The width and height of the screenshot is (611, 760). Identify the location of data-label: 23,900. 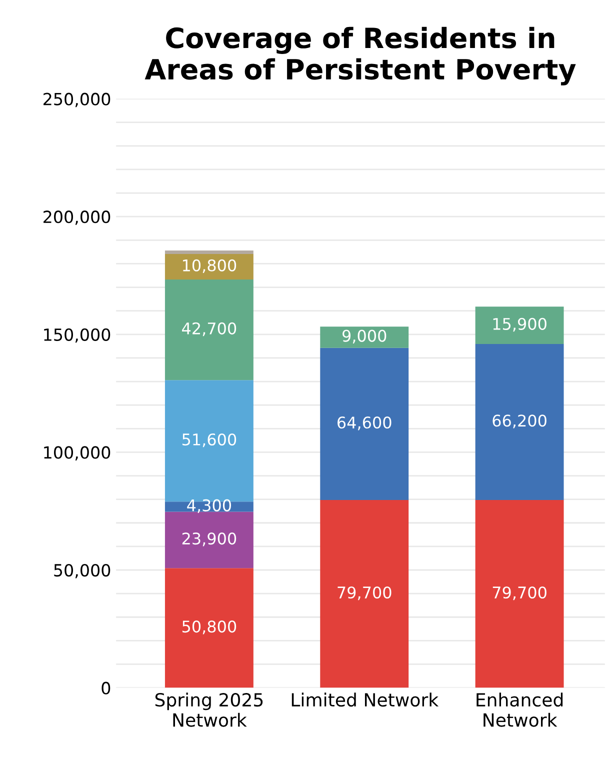
(209, 539).